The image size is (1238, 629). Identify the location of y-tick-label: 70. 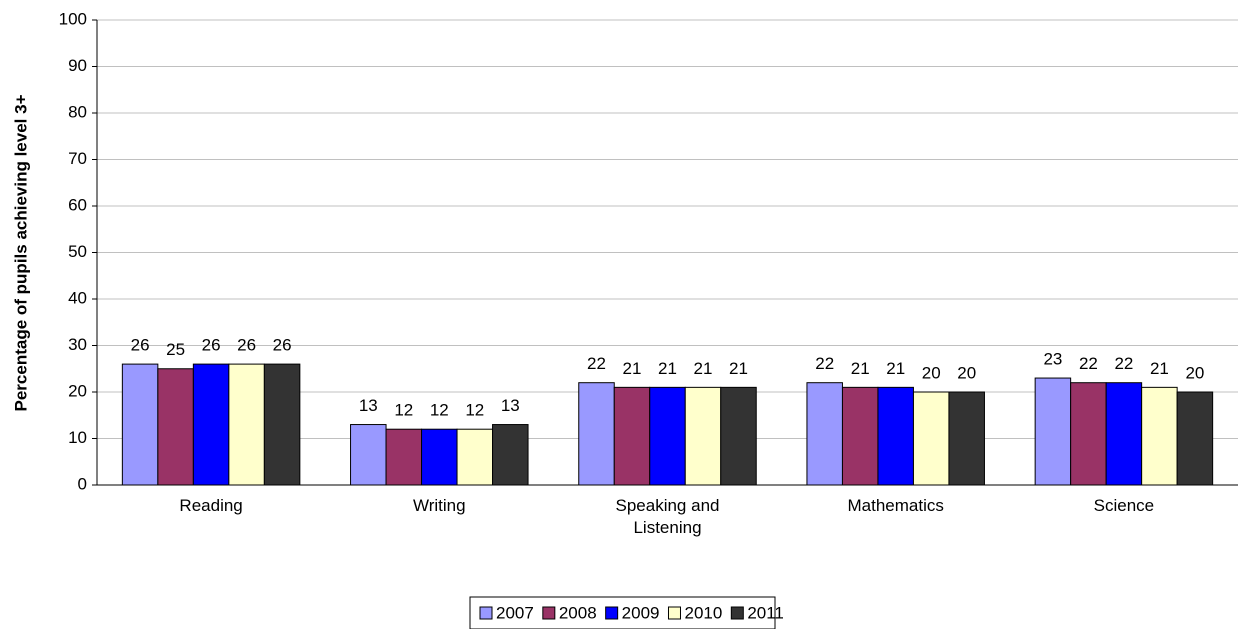
(77, 158).